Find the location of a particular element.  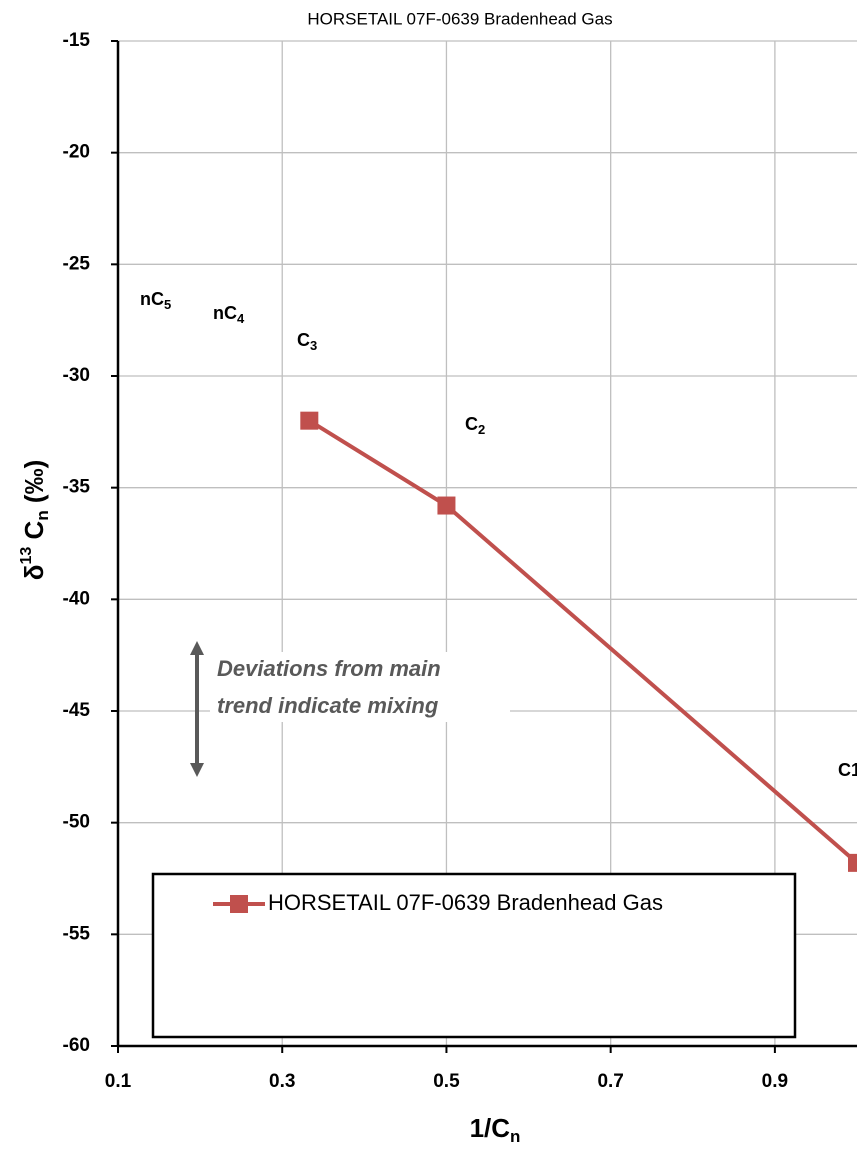

x-tick-label: 0.7 is located at coordinates (610, 1081).